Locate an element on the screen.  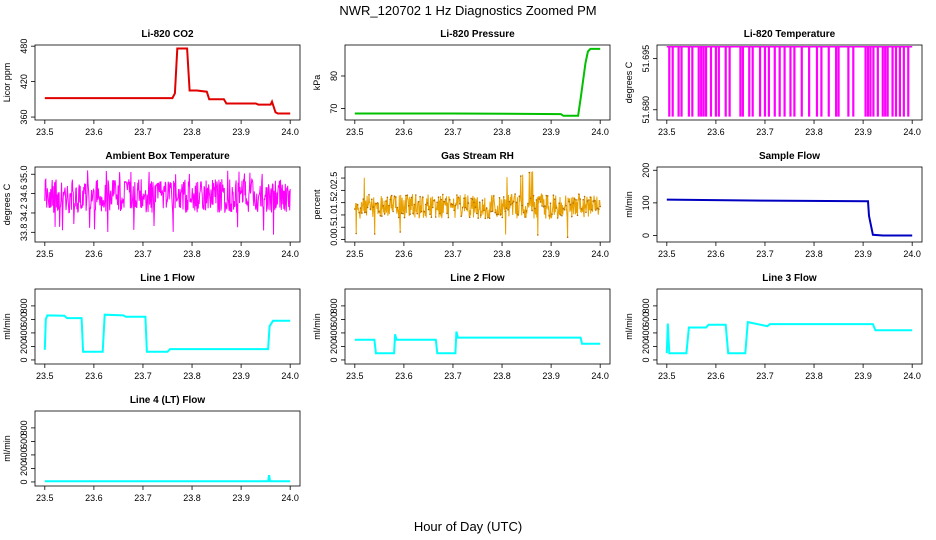
y-tick-label: 600 is located at coordinates (646, 319).